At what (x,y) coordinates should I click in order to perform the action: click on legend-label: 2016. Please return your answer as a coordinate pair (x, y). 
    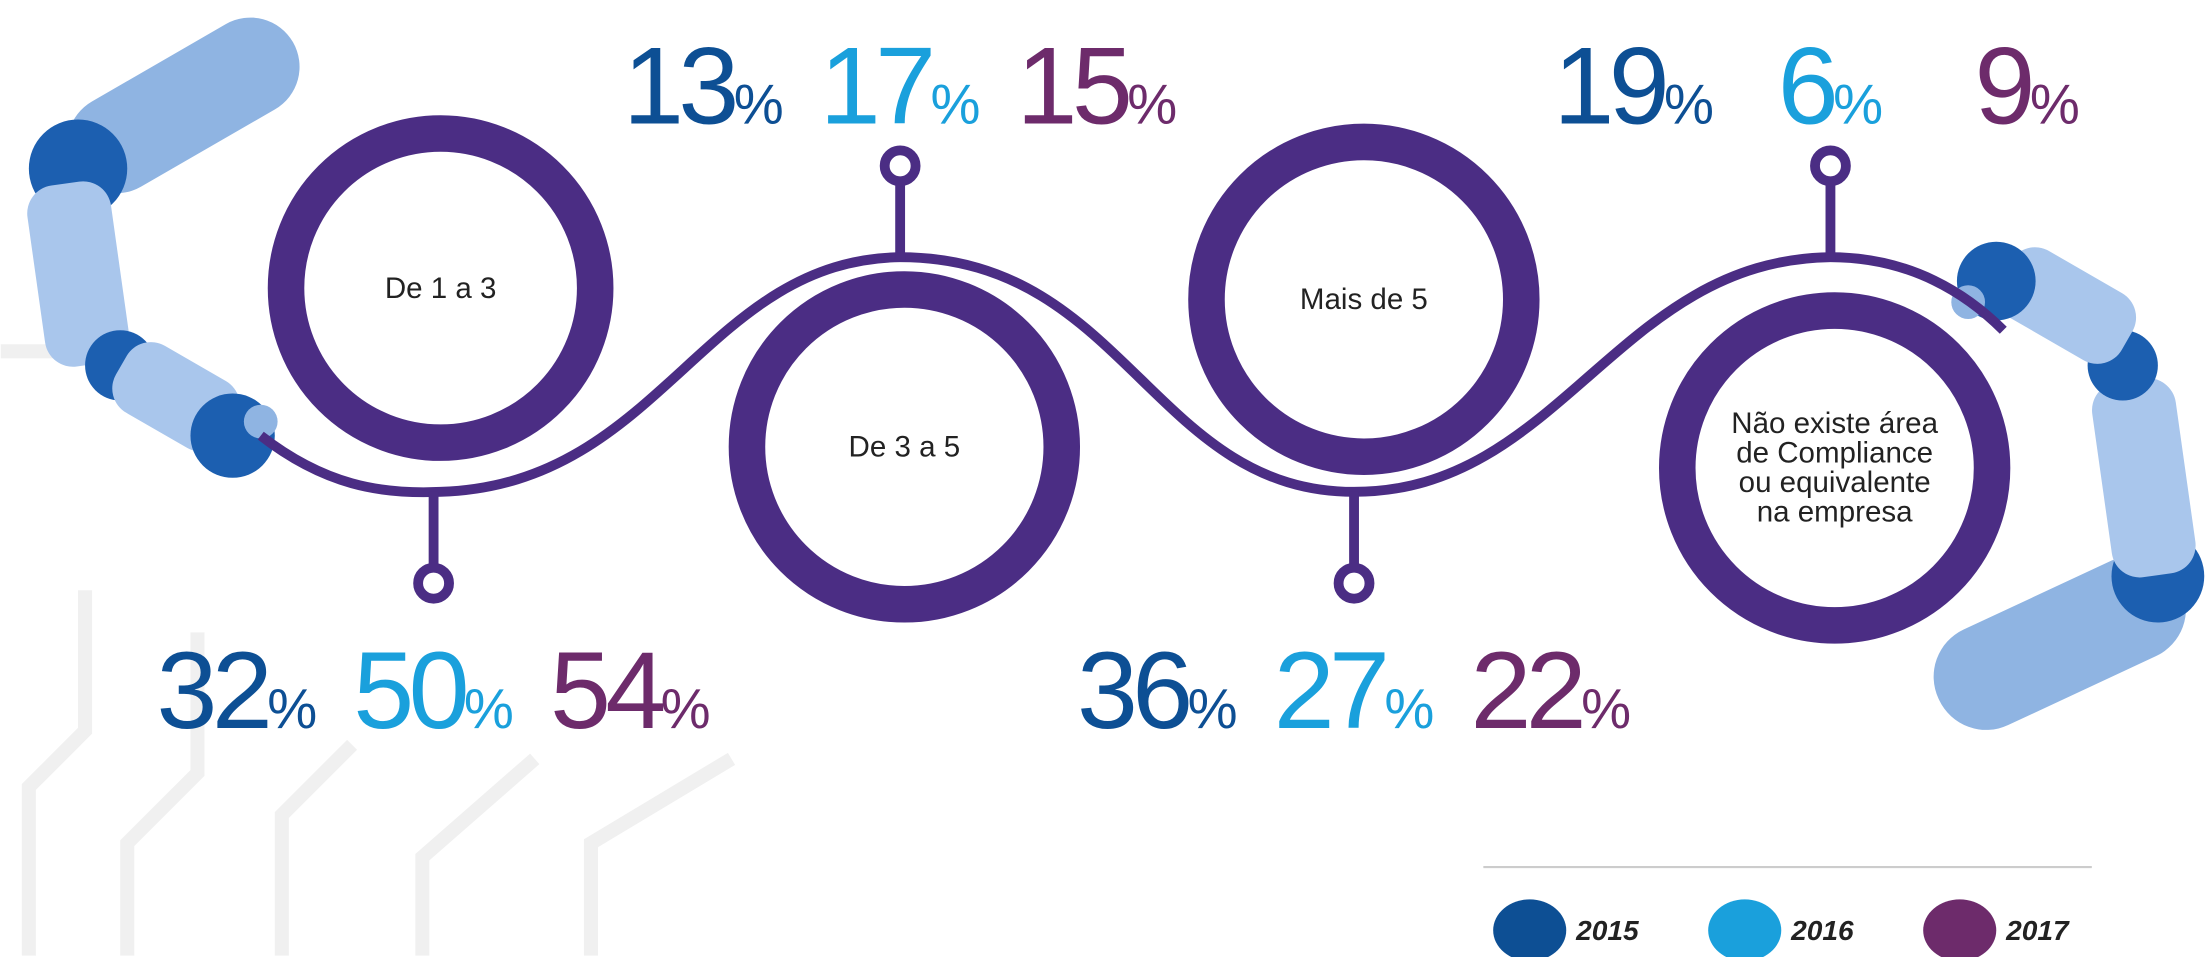
    Looking at the image, I should click on (1822, 930).